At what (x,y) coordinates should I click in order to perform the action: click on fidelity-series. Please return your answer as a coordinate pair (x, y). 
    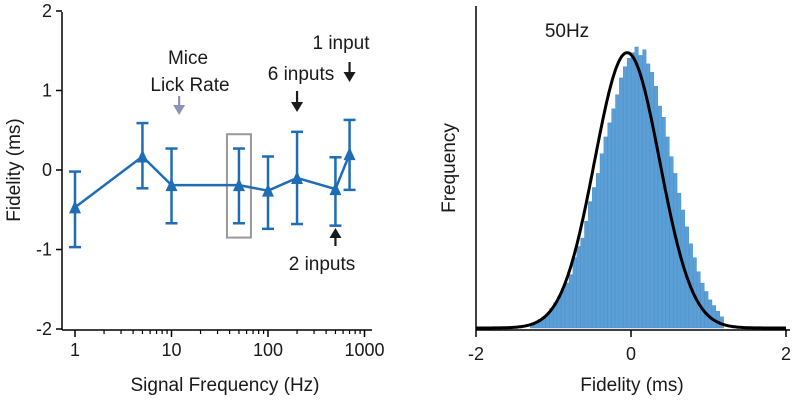
    Looking at the image, I should click on (212, 183).